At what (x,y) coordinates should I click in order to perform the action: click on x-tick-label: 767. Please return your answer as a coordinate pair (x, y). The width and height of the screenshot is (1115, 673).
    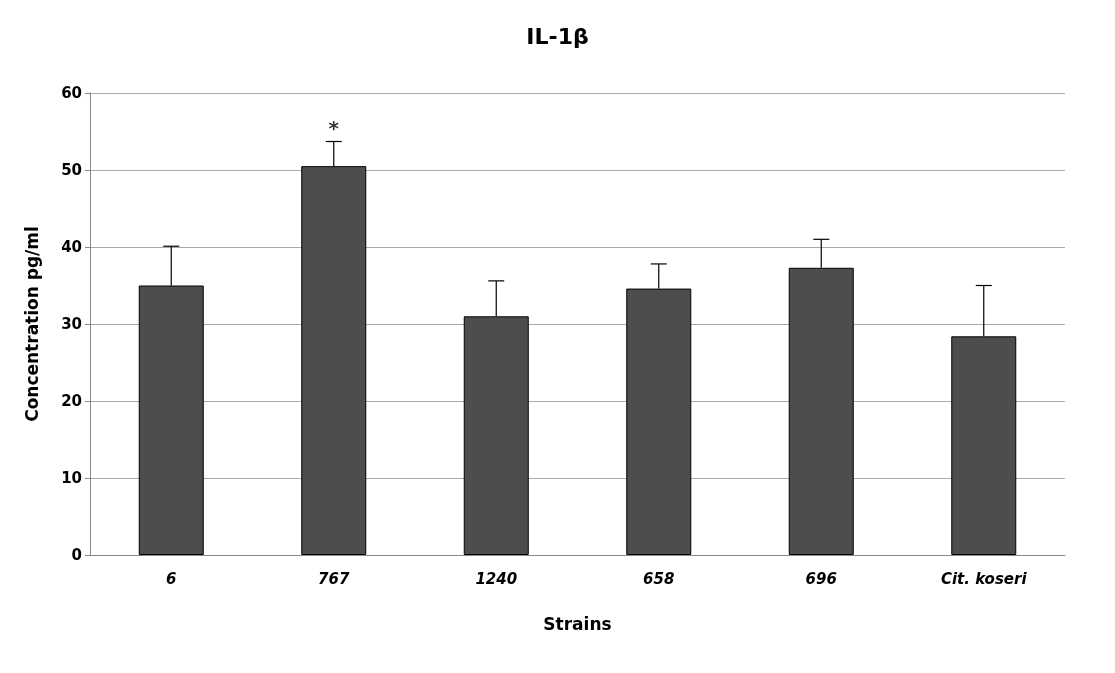
    Looking at the image, I should click on (334, 578).